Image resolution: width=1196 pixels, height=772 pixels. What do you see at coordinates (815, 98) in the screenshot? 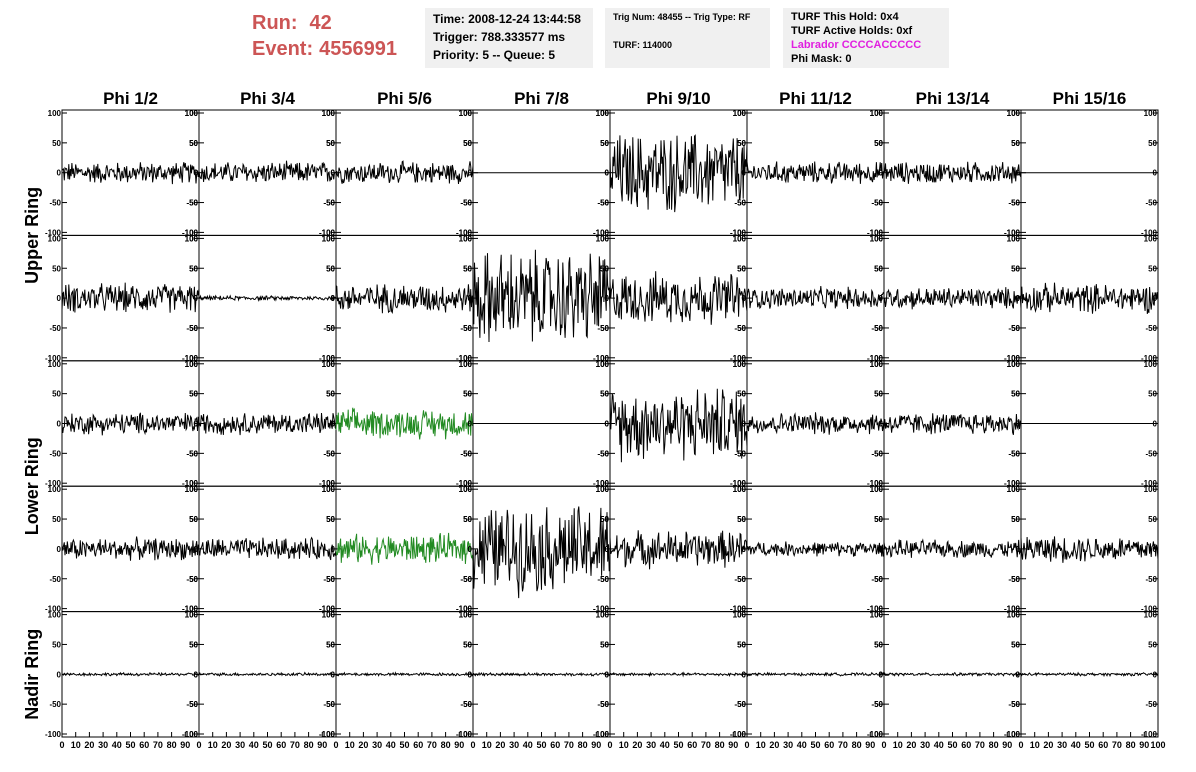
I see `column-title: Phi 11/12` at bounding box center [815, 98].